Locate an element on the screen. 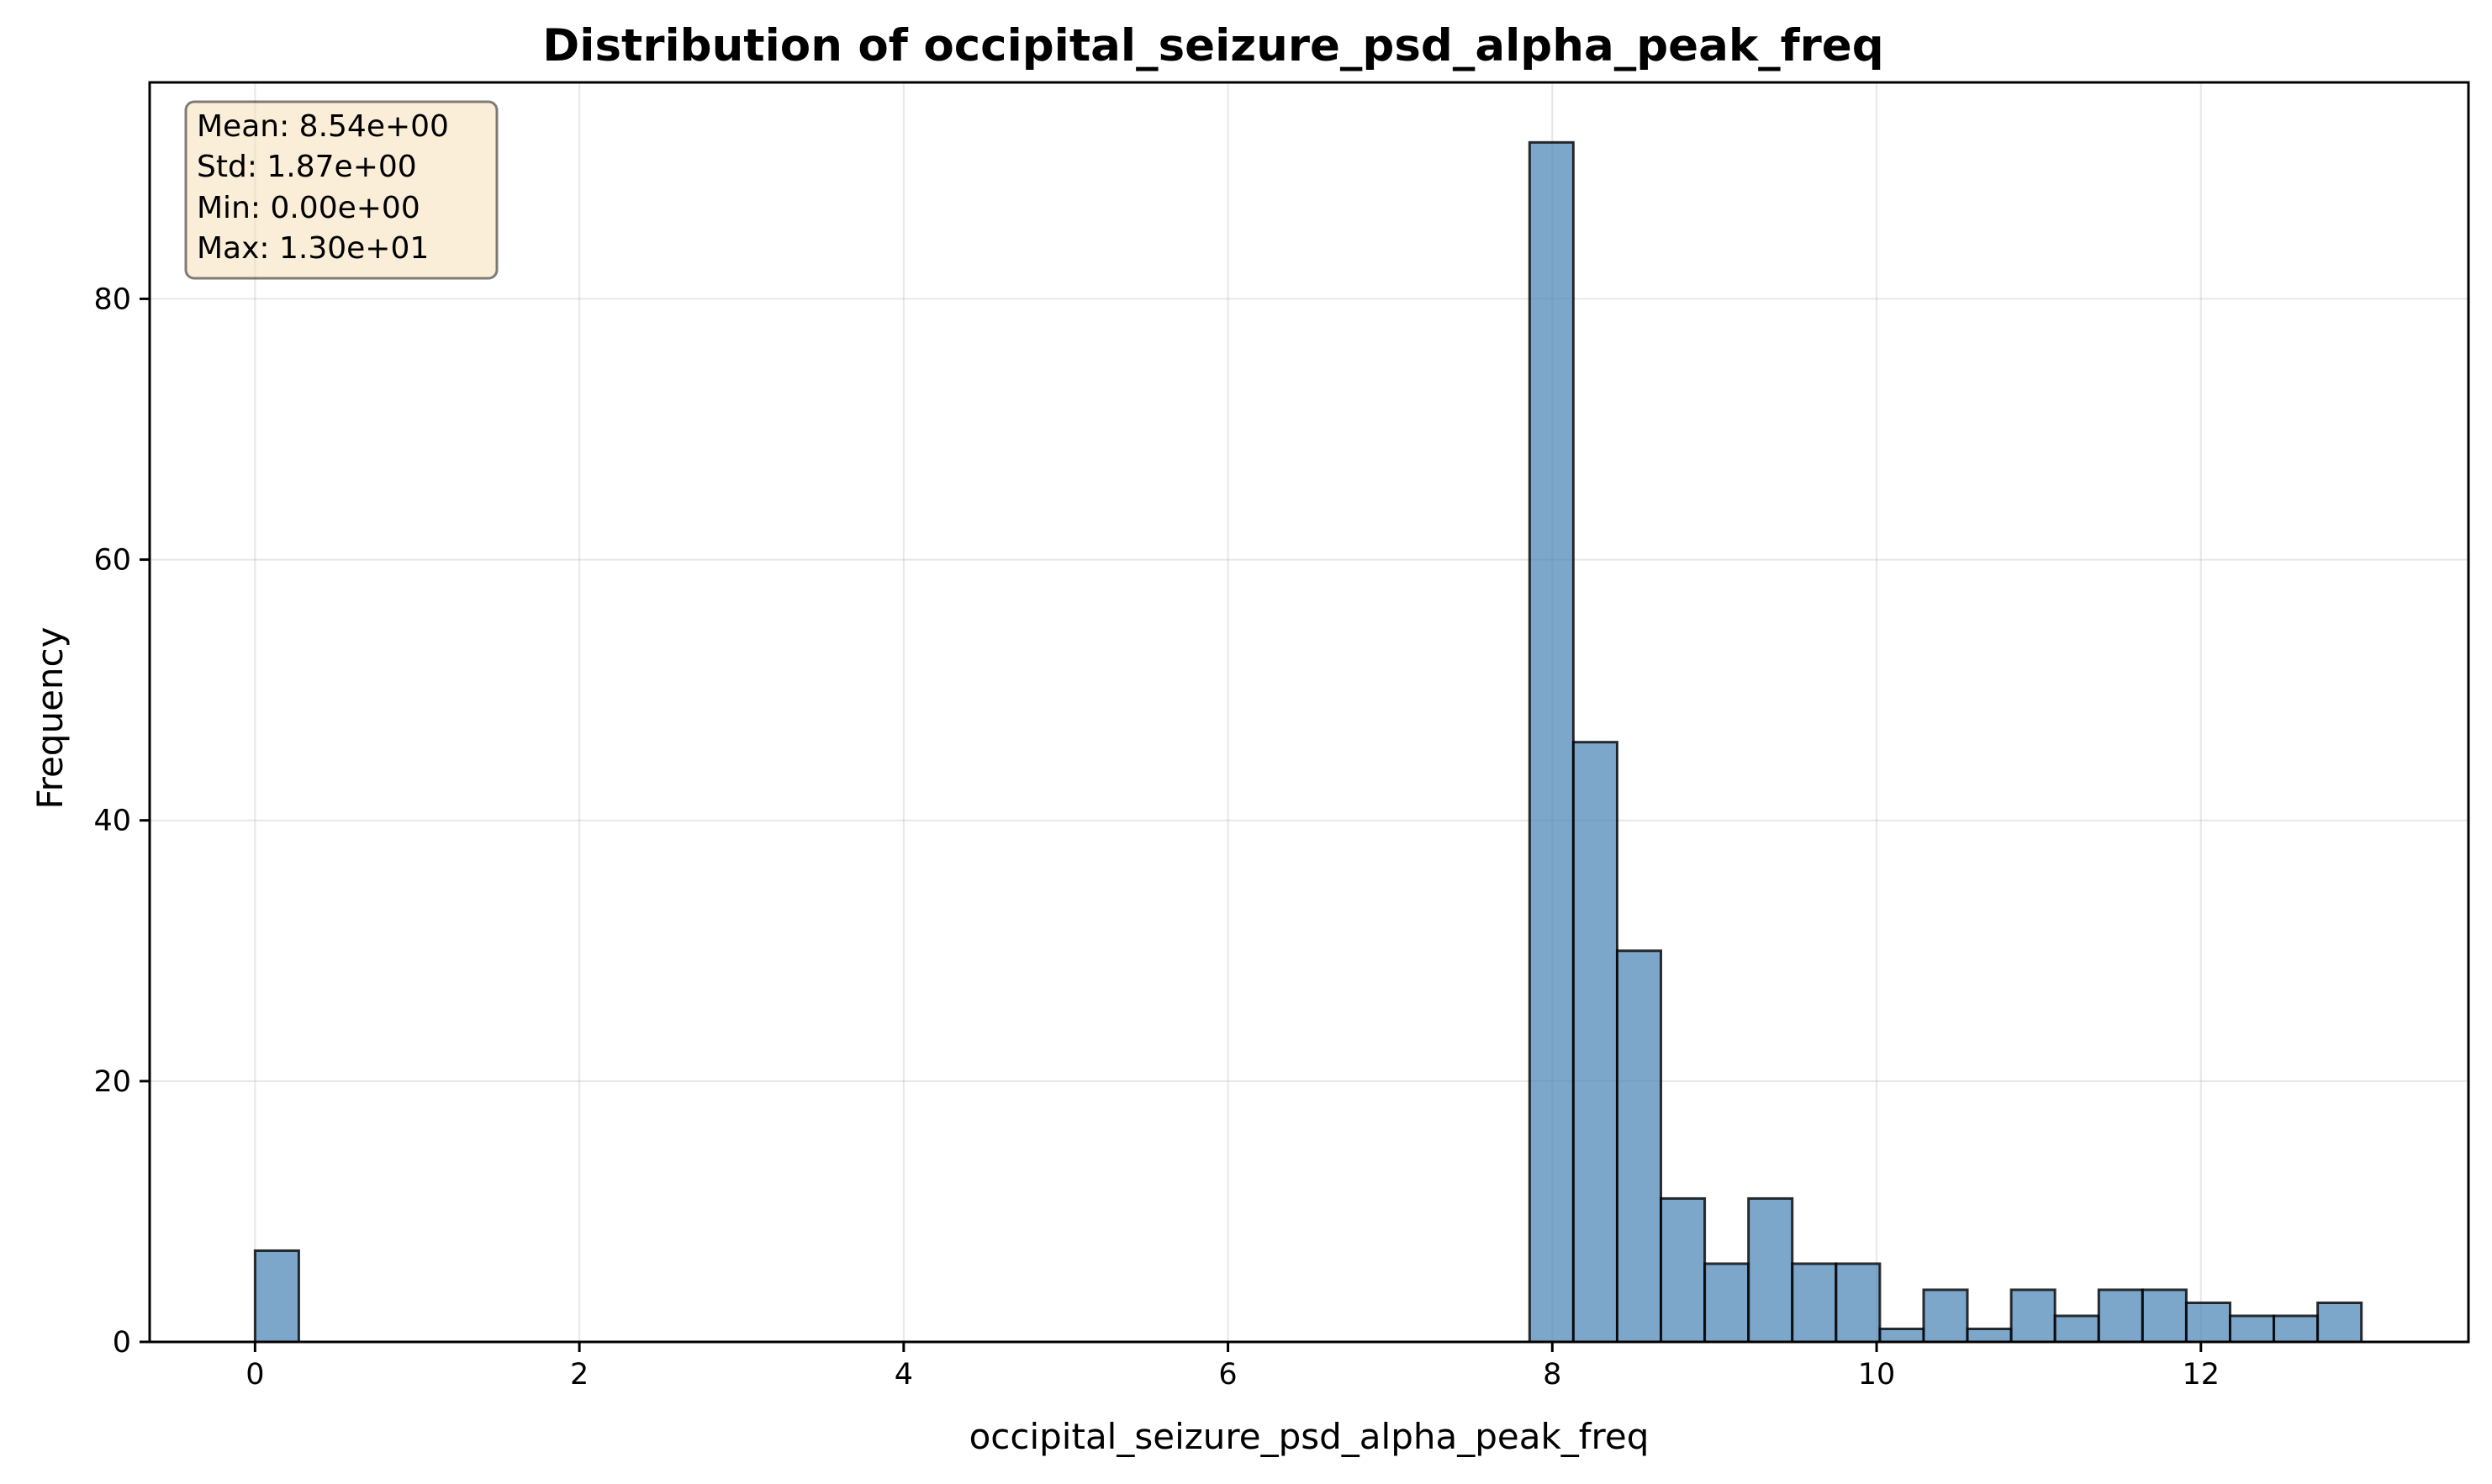 The height and width of the screenshot is (1484, 2492). y-tick-label: 80 is located at coordinates (112, 299).